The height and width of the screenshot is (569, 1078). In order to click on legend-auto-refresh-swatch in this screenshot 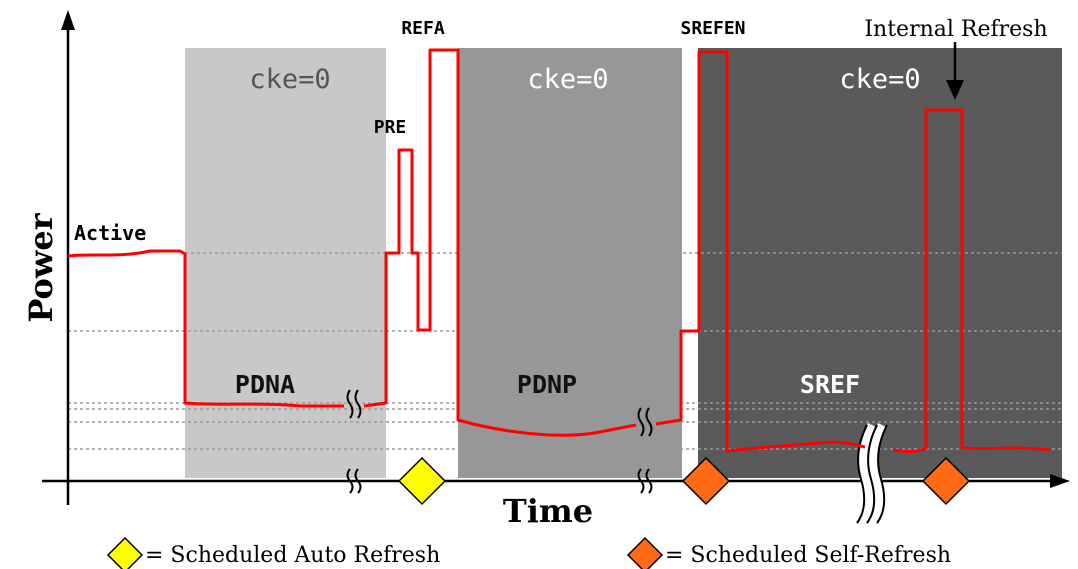, I will do `click(125, 552)`.